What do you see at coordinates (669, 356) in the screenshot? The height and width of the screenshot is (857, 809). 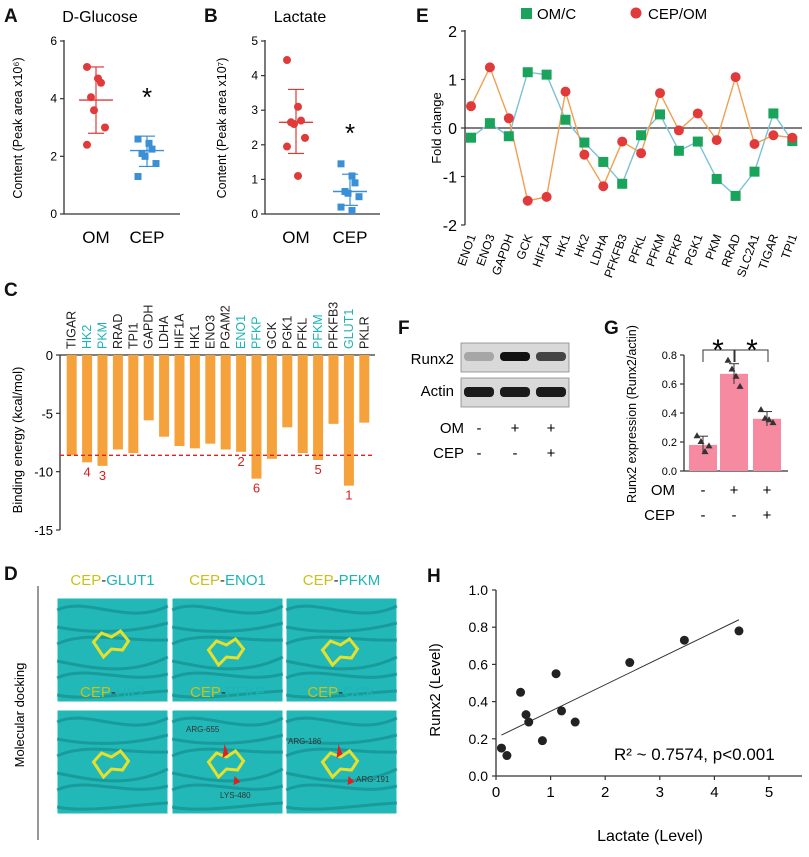 I see `panel-g-ytick-label: 0.8` at bounding box center [669, 356].